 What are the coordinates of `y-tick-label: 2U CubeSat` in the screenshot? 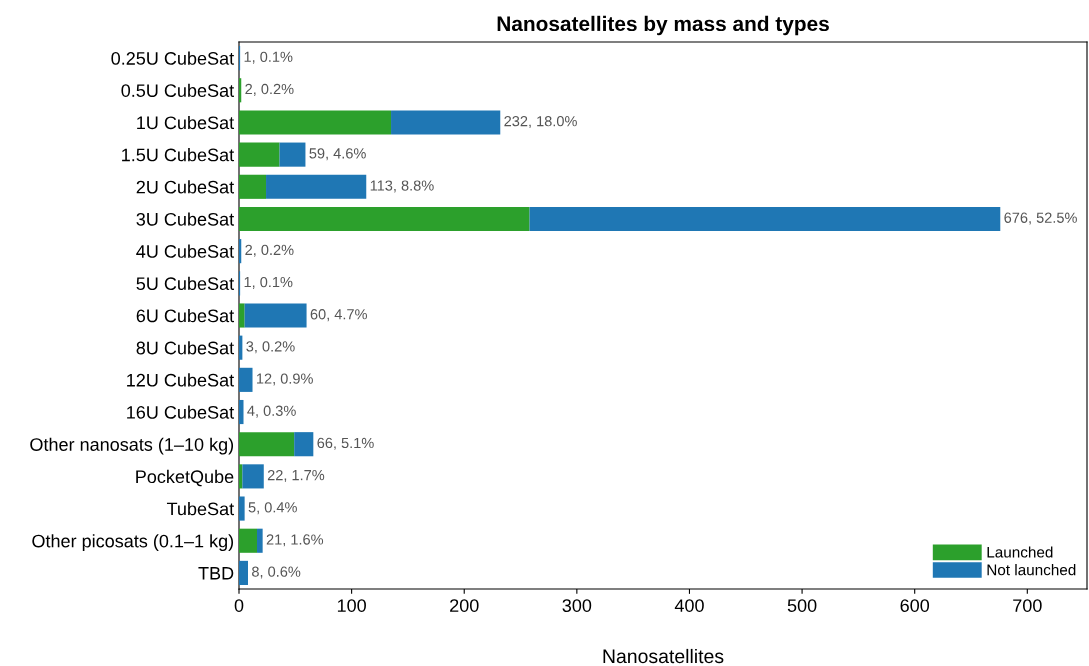 It's located at (185, 187).